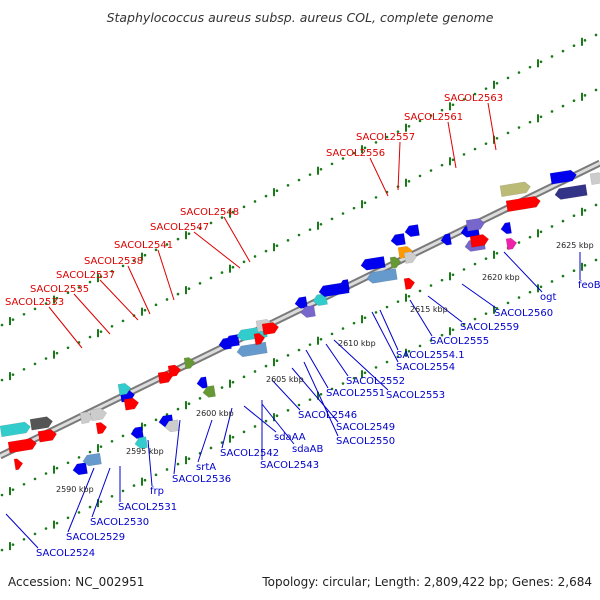  I want to click on gene-label: SACOL2538, so click(113, 261).